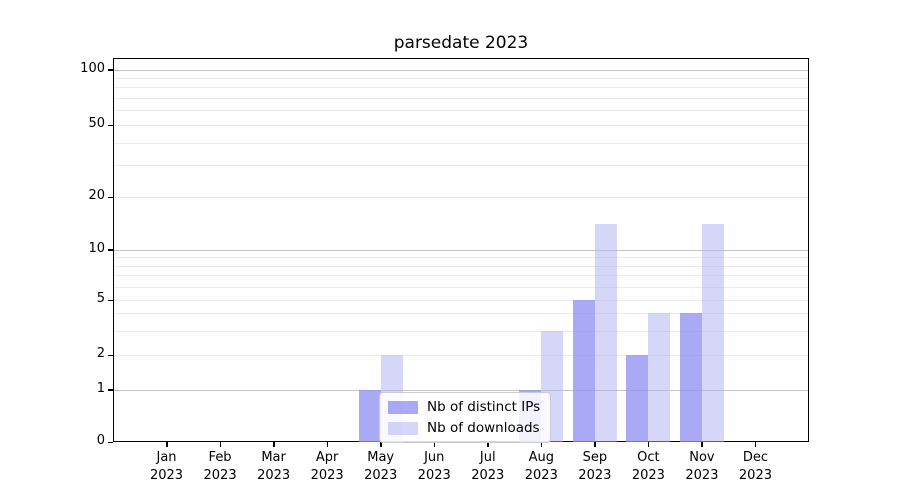  I want to click on x-tick-mark-sep, so click(595, 444).